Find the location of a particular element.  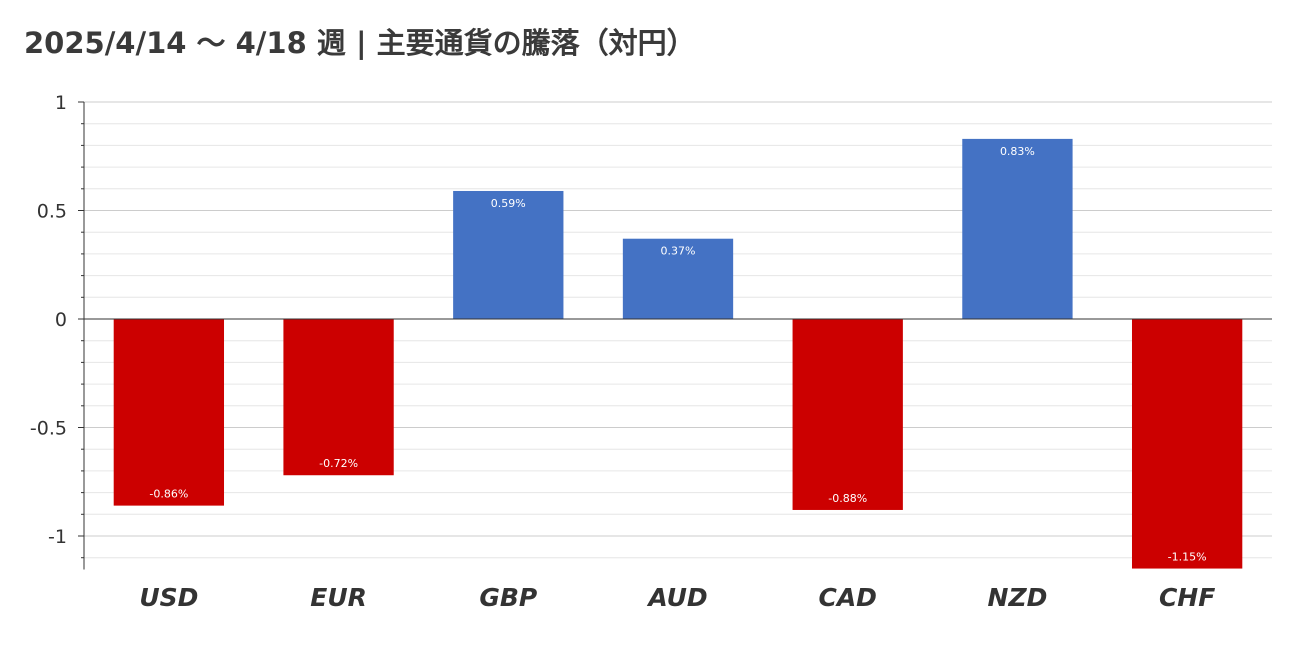

data-label-aud: 0.37% is located at coordinates (678, 251).